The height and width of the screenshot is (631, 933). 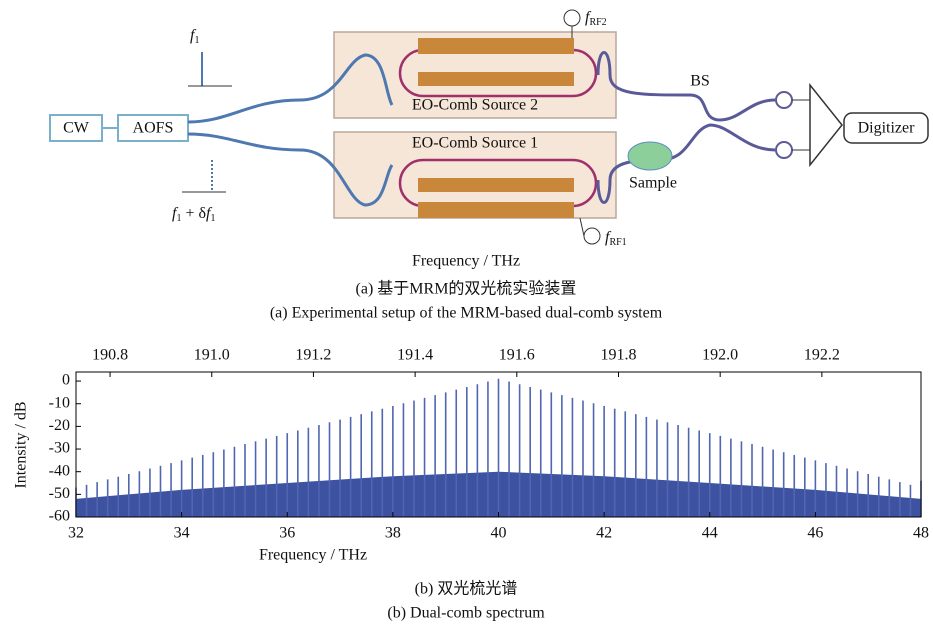 What do you see at coordinates (650, 156) in the screenshot?
I see `sample-cell` at bounding box center [650, 156].